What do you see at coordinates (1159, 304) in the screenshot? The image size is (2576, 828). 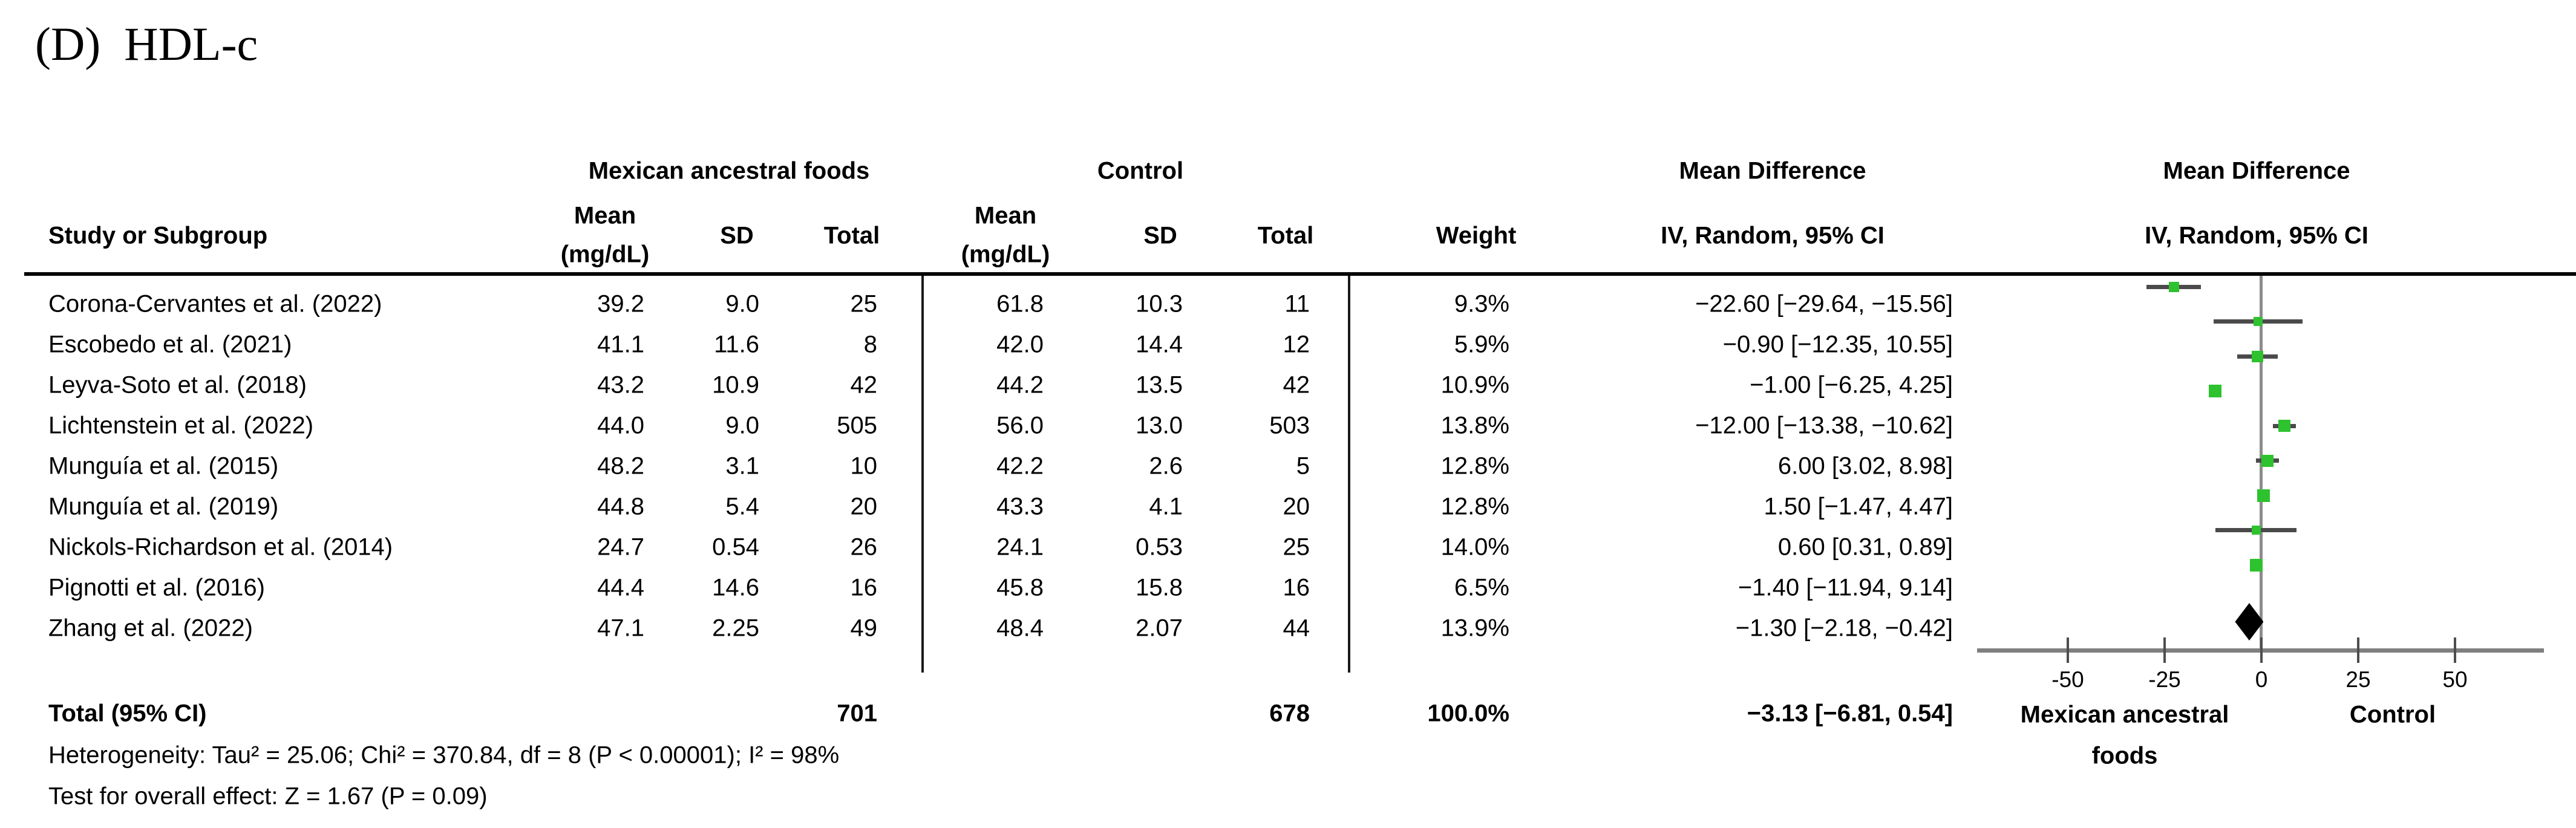 I see `ctl-sd-cell: 10.3` at bounding box center [1159, 304].